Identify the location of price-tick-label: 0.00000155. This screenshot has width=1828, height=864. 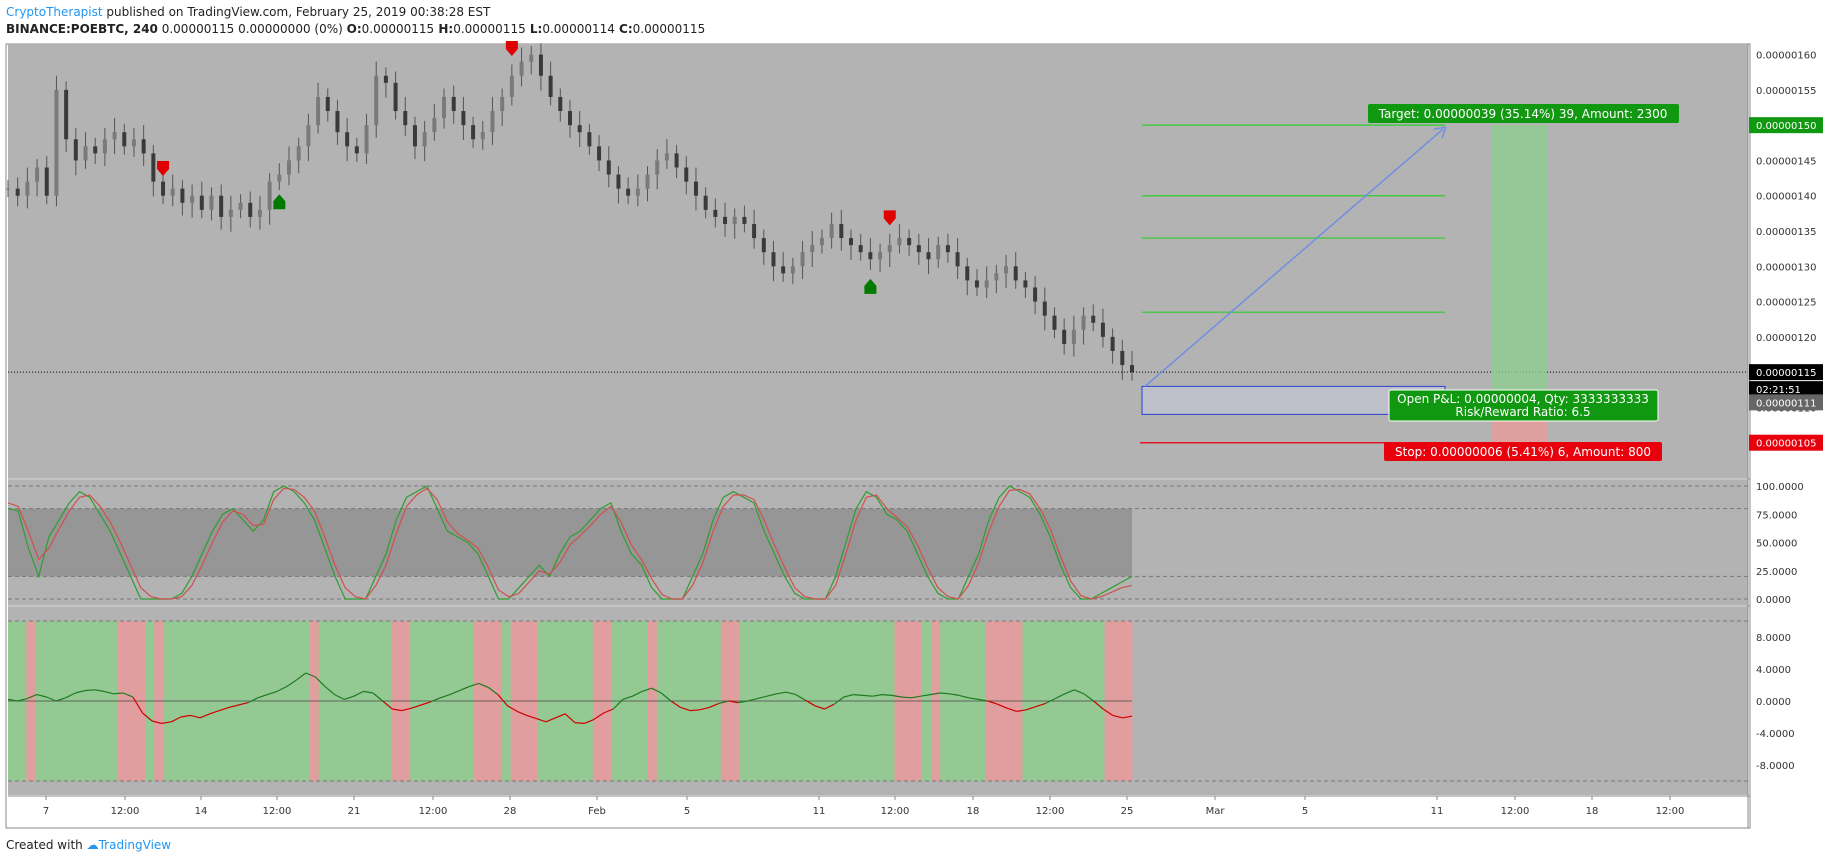
(1786, 91).